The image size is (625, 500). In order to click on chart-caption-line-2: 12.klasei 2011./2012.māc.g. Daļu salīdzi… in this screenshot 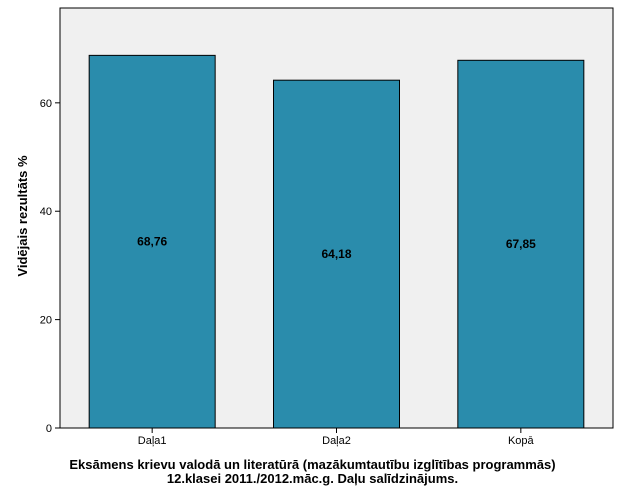, I will do `click(312, 478)`.